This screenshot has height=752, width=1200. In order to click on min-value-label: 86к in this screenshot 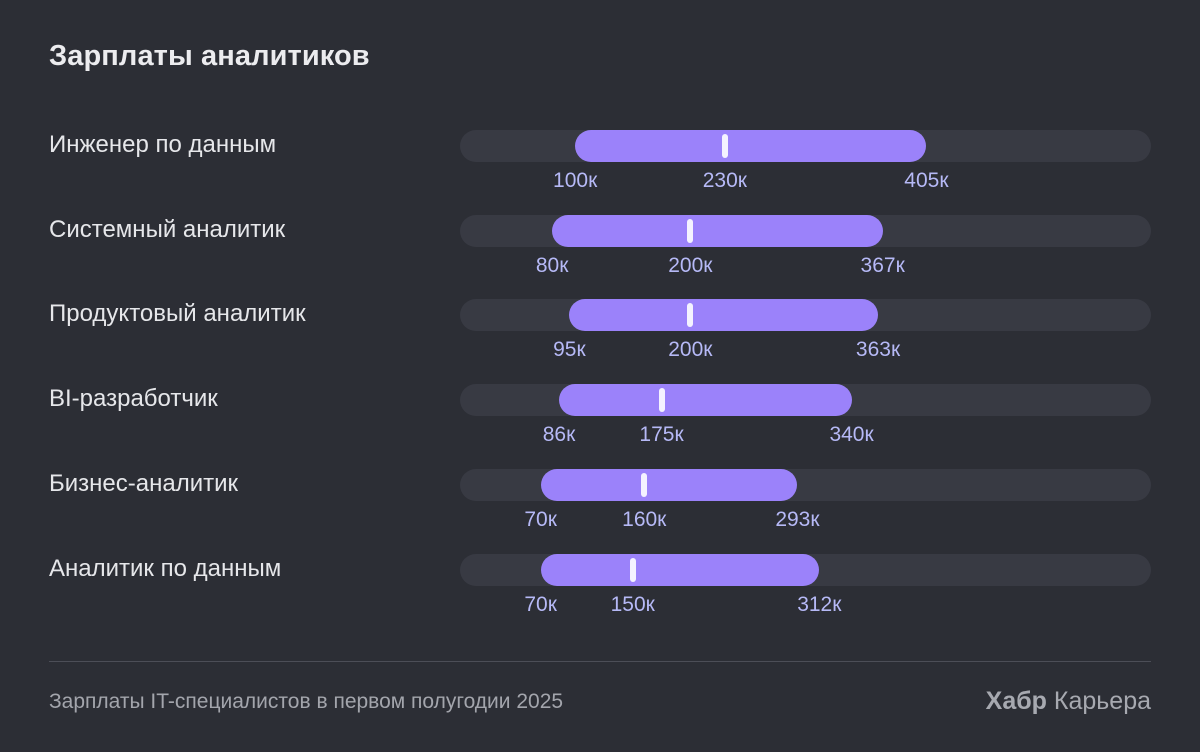, I will do `click(559, 435)`.